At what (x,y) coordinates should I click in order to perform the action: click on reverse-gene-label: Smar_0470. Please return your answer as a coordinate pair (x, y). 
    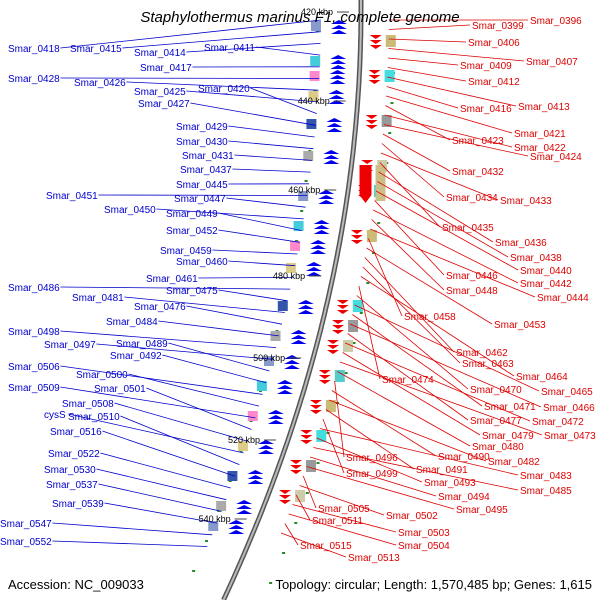
    Looking at the image, I should click on (496, 390).